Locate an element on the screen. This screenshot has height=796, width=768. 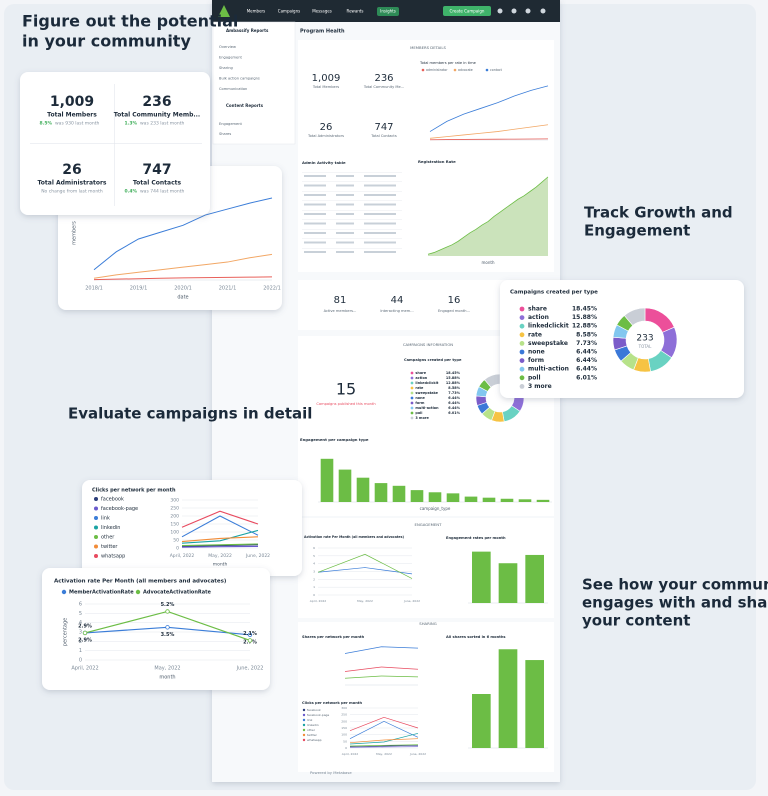
tile-label: Total Administrators is located at coordinates (325, 136).